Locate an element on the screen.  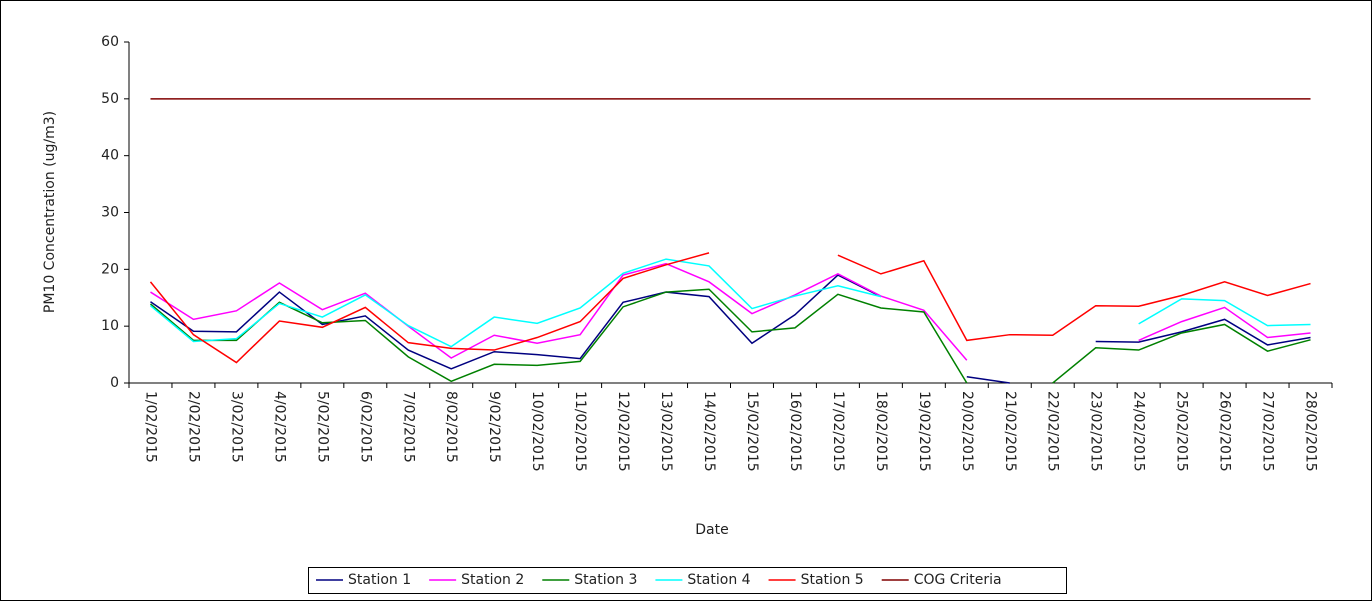
x-tick-label: 5/02/2015 is located at coordinates (322, 427).